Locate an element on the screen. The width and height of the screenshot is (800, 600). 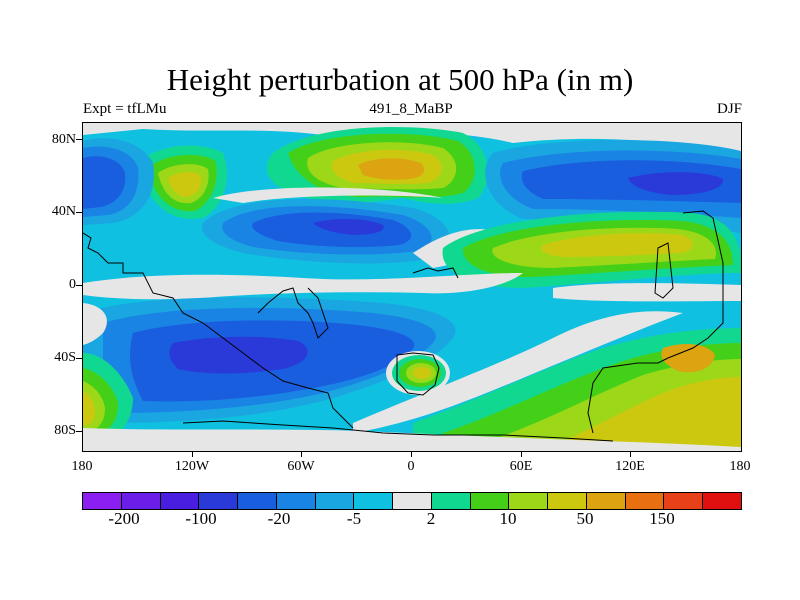
lat-tick-40s is located at coordinates (79, 358).